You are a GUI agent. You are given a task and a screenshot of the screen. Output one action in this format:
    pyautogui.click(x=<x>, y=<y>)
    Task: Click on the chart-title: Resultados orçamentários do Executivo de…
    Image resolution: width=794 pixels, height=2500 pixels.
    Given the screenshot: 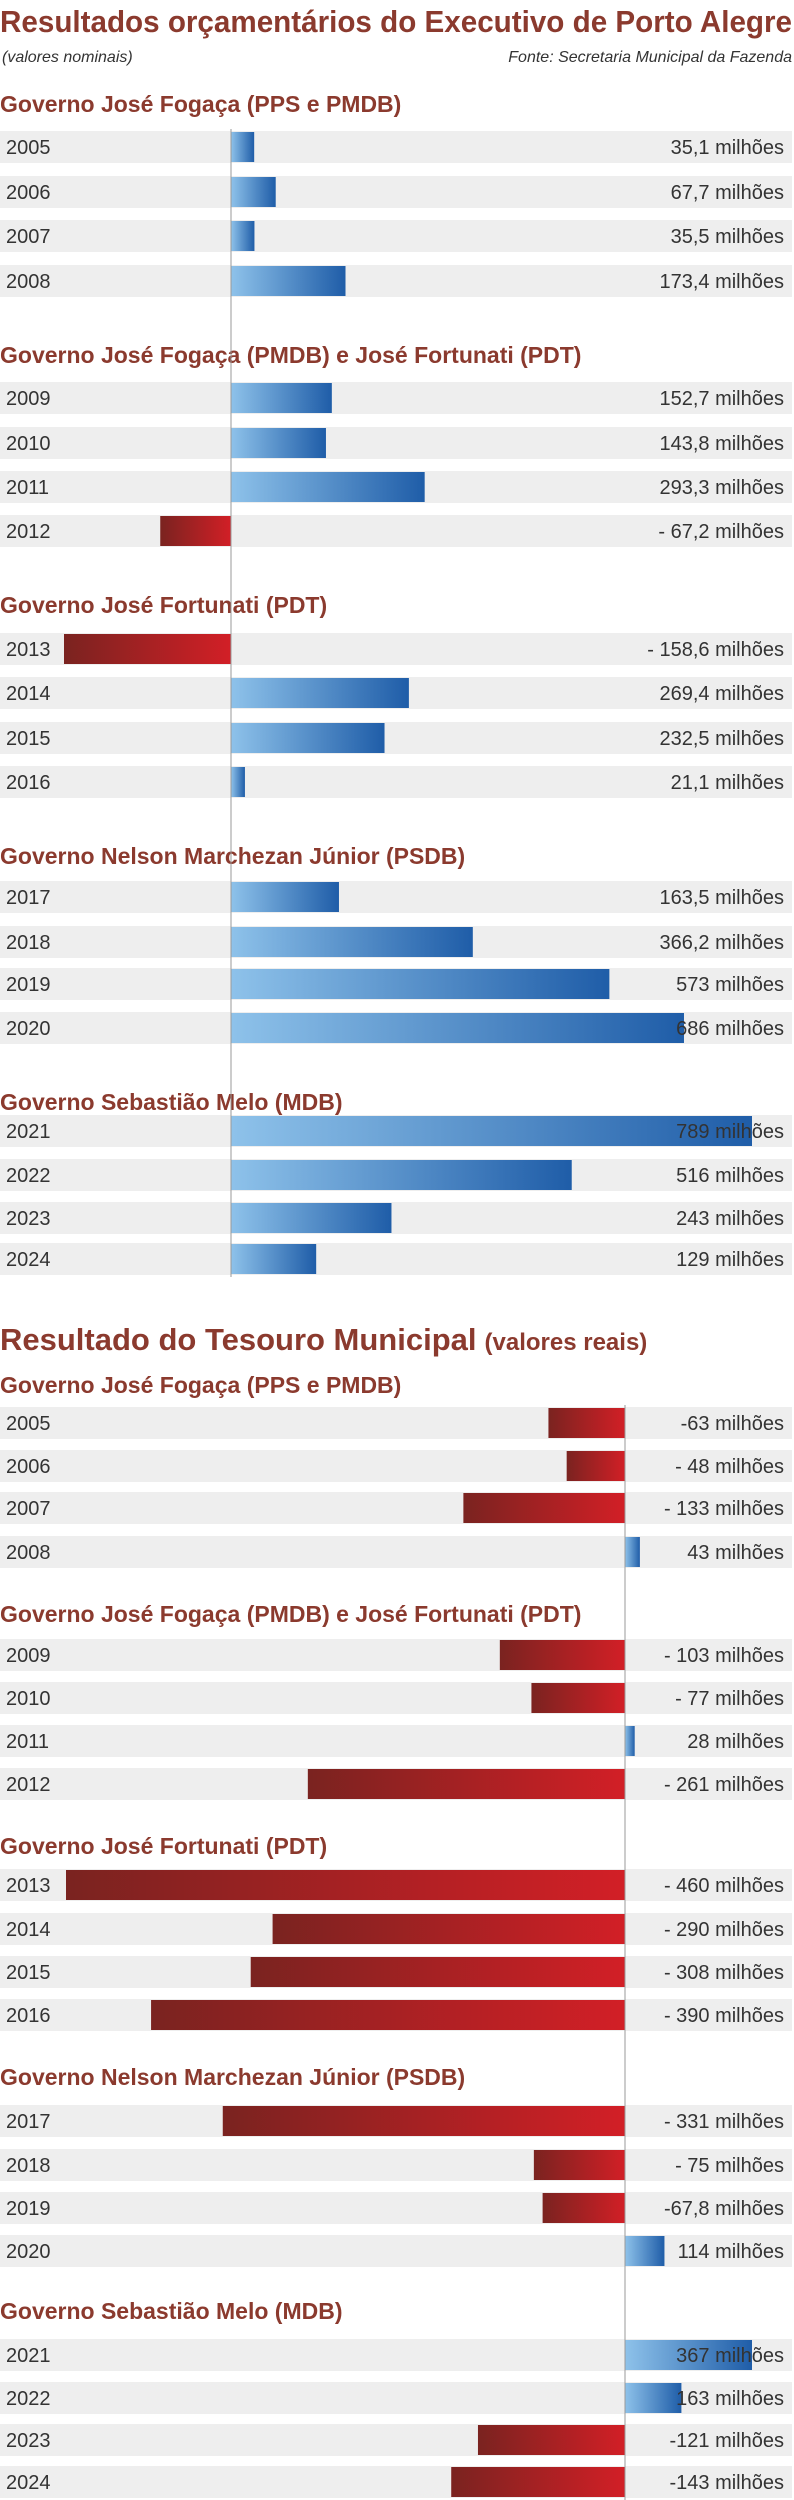 What is the action you would take?
    pyautogui.click(x=396, y=21)
    